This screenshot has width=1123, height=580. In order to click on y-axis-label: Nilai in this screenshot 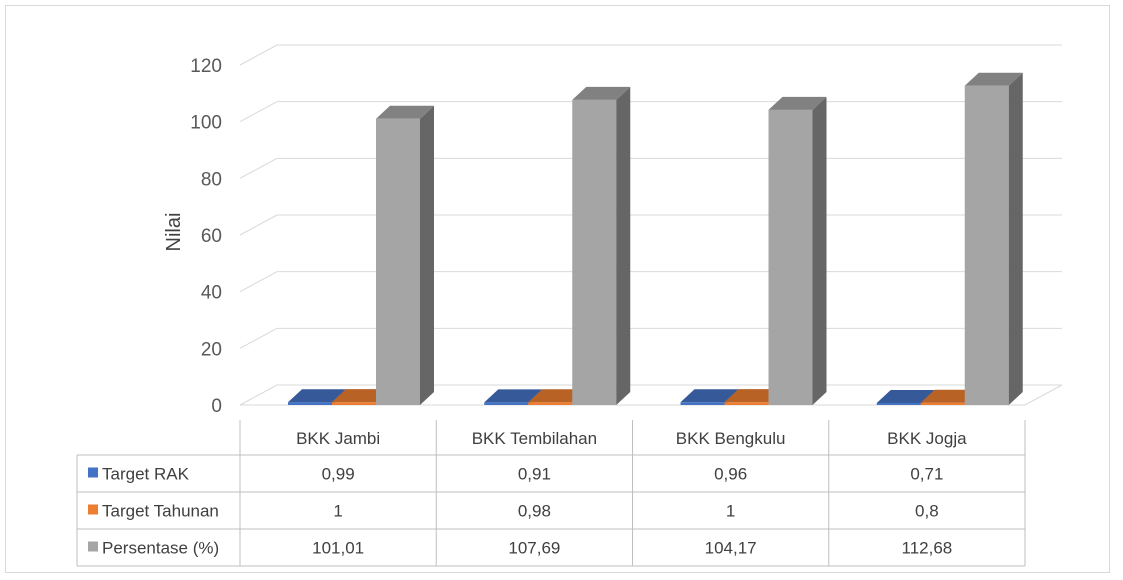, I will do `click(174, 232)`.